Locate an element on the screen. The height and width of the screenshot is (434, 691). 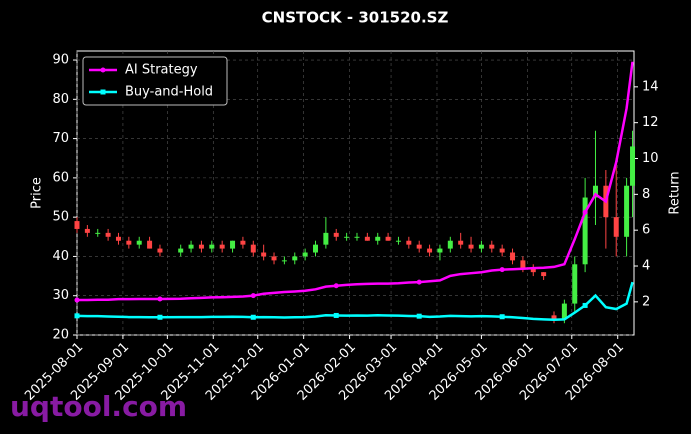
legend-label: Buy-and-Hold is located at coordinates (169, 92).